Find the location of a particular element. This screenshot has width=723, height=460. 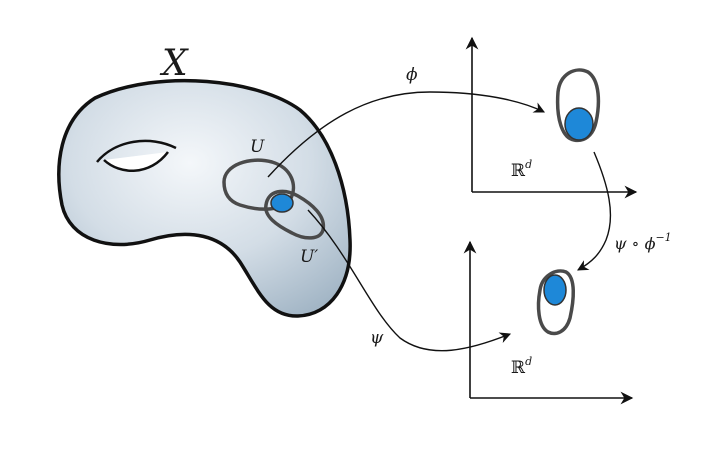

chart-u-prime-region is located at coordinates (295, 214).